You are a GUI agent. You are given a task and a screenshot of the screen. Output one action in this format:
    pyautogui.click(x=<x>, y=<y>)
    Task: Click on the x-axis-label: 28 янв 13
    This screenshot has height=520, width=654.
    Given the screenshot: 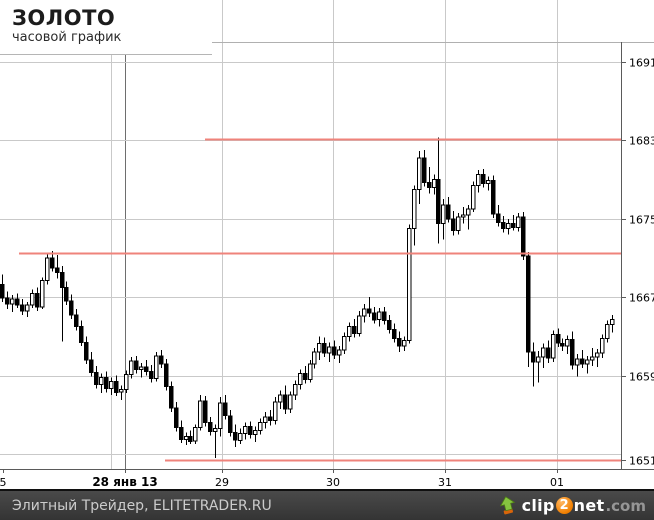 What is the action you would take?
    pyautogui.click(x=124, y=482)
    